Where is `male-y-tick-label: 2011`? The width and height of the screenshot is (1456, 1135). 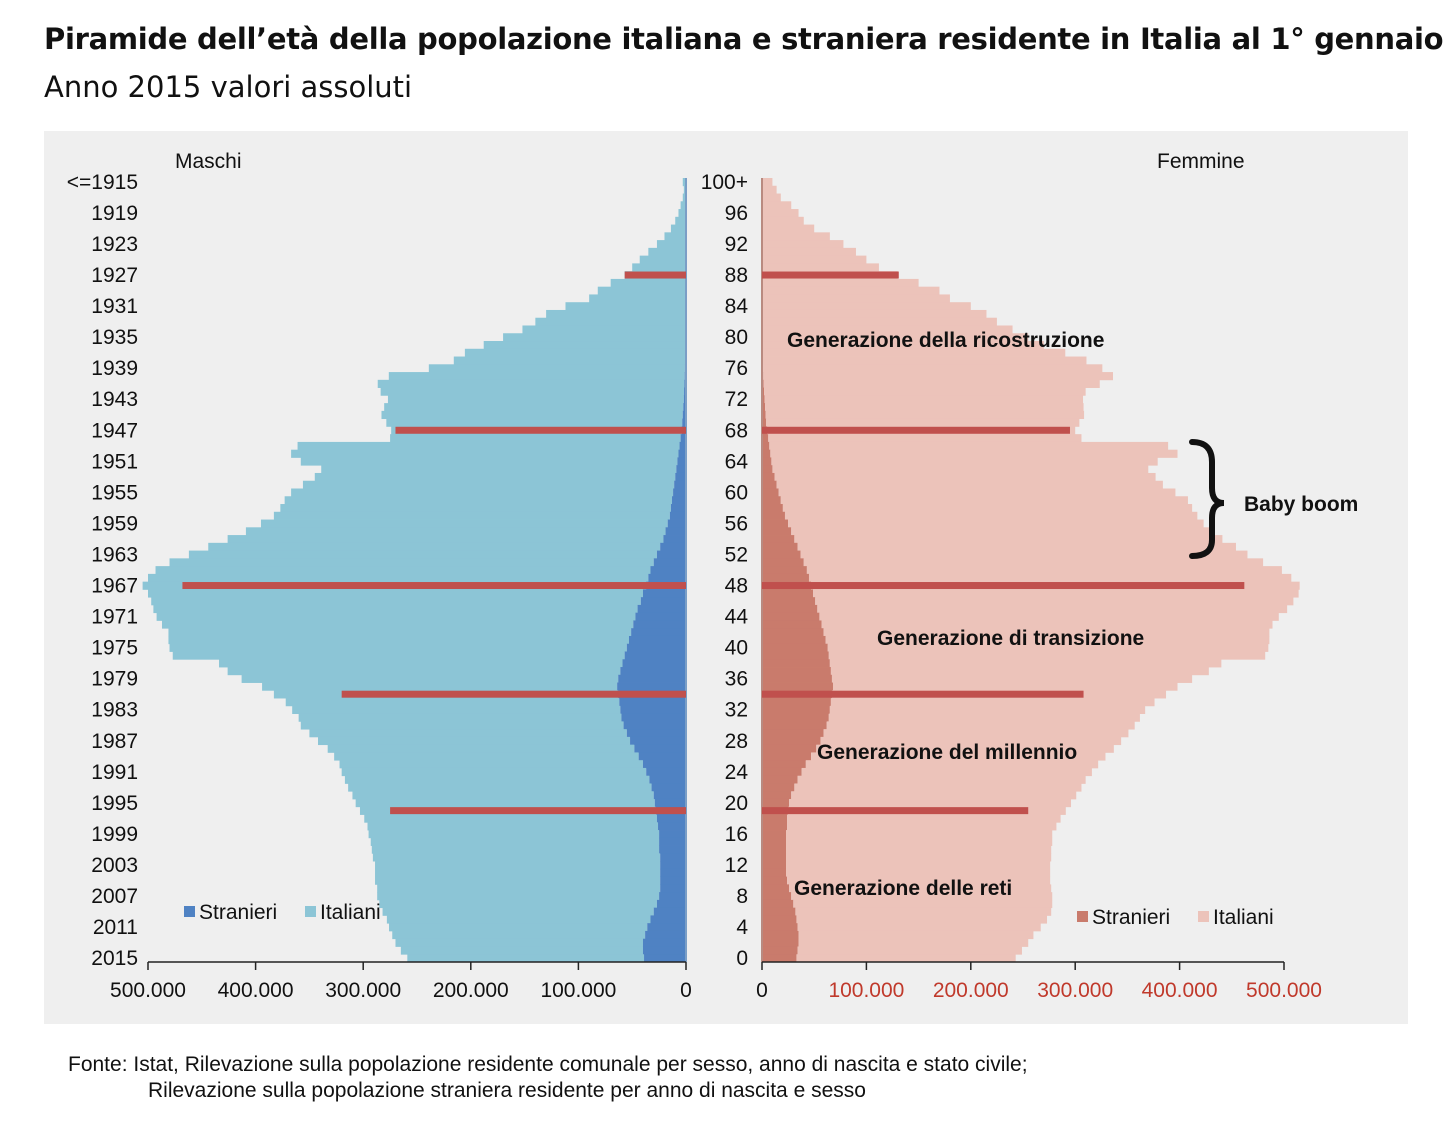 male-y-tick-label: 2011 is located at coordinates (115, 927).